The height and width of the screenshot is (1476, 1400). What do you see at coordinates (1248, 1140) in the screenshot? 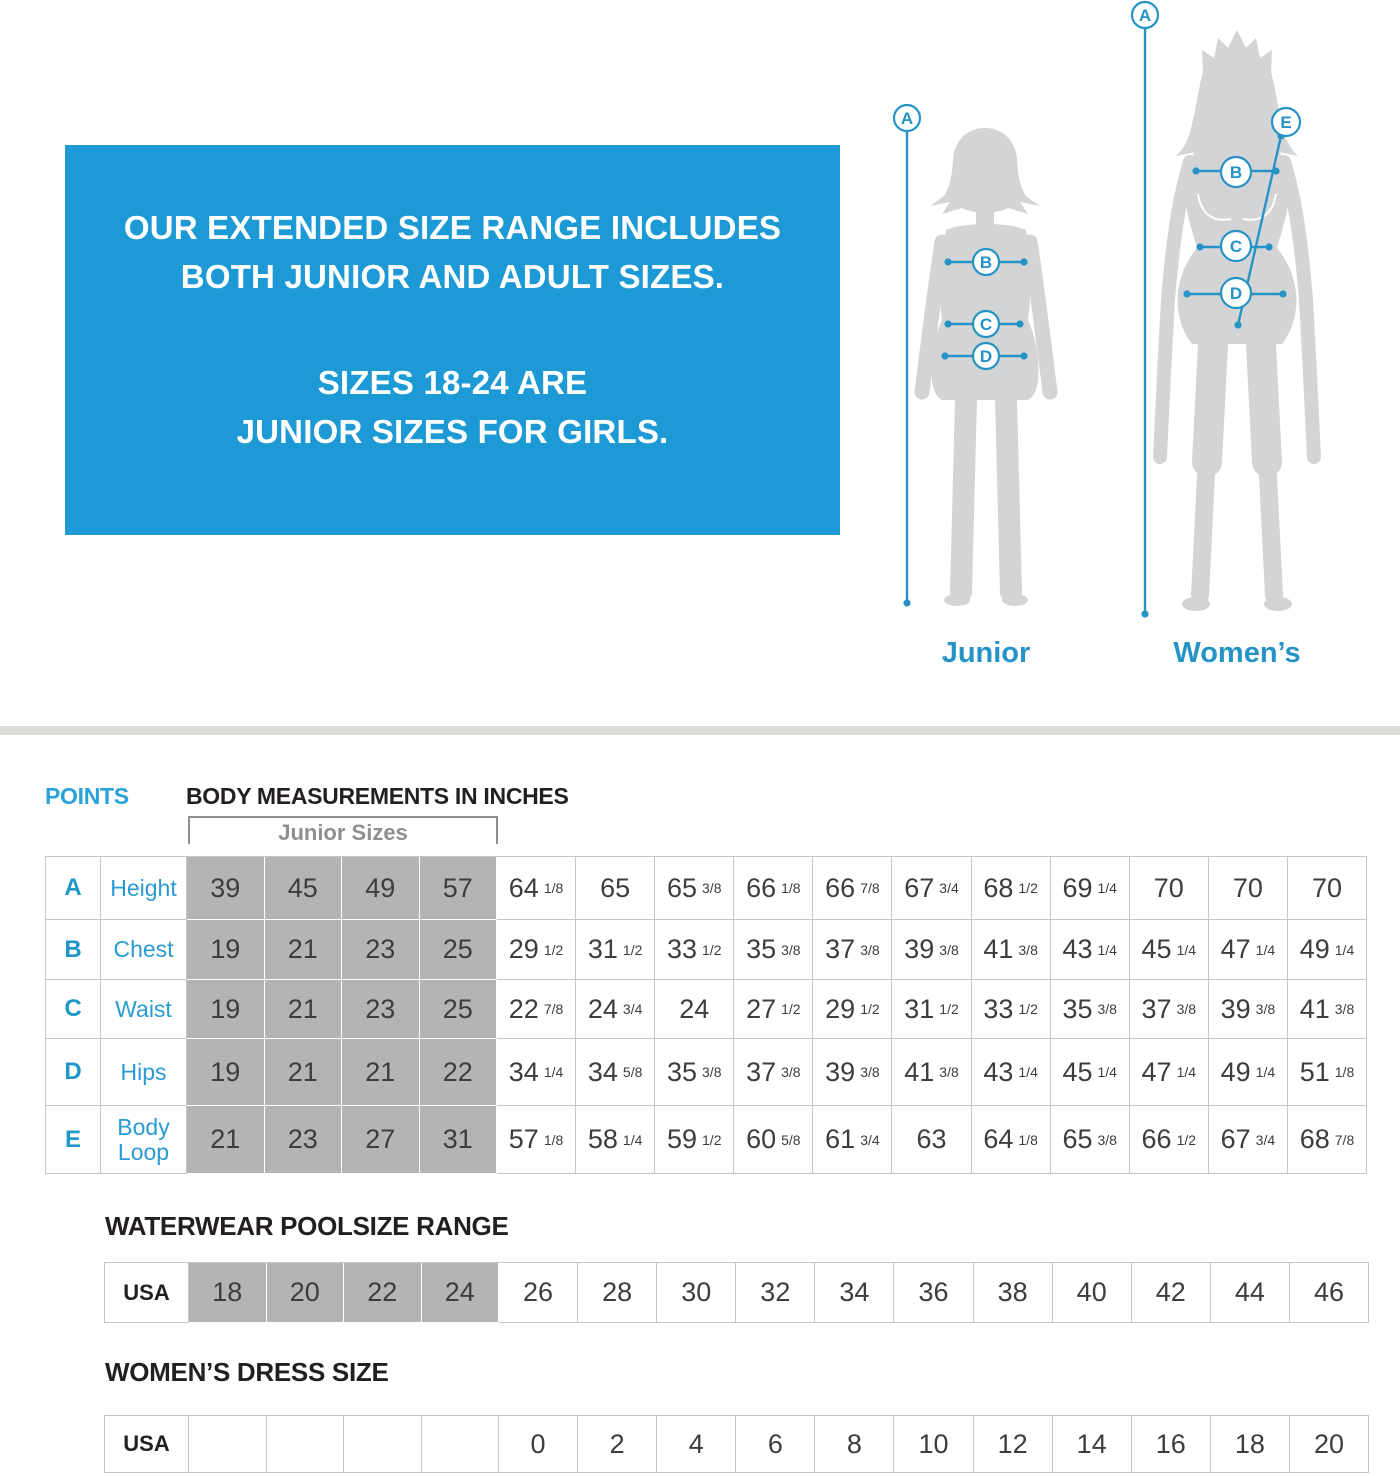
I see `measurement-cell: 67 3/4` at bounding box center [1248, 1140].